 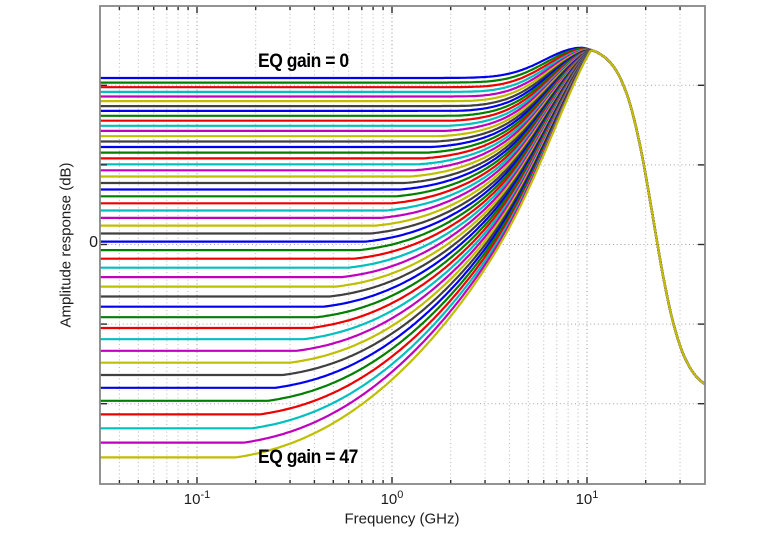 What do you see at coordinates (308, 457) in the screenshot?
I see `annotation-eq-gain-47: EQ gain = 47` at bounding box center [308, 457].